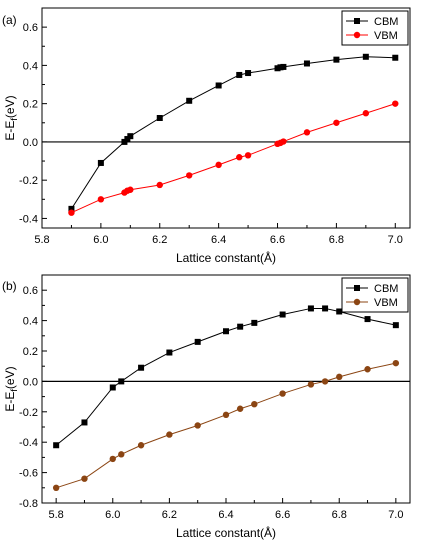 The image size is (430, 555). I want to click on y-tick-label: -0.6, so click(28, 474).